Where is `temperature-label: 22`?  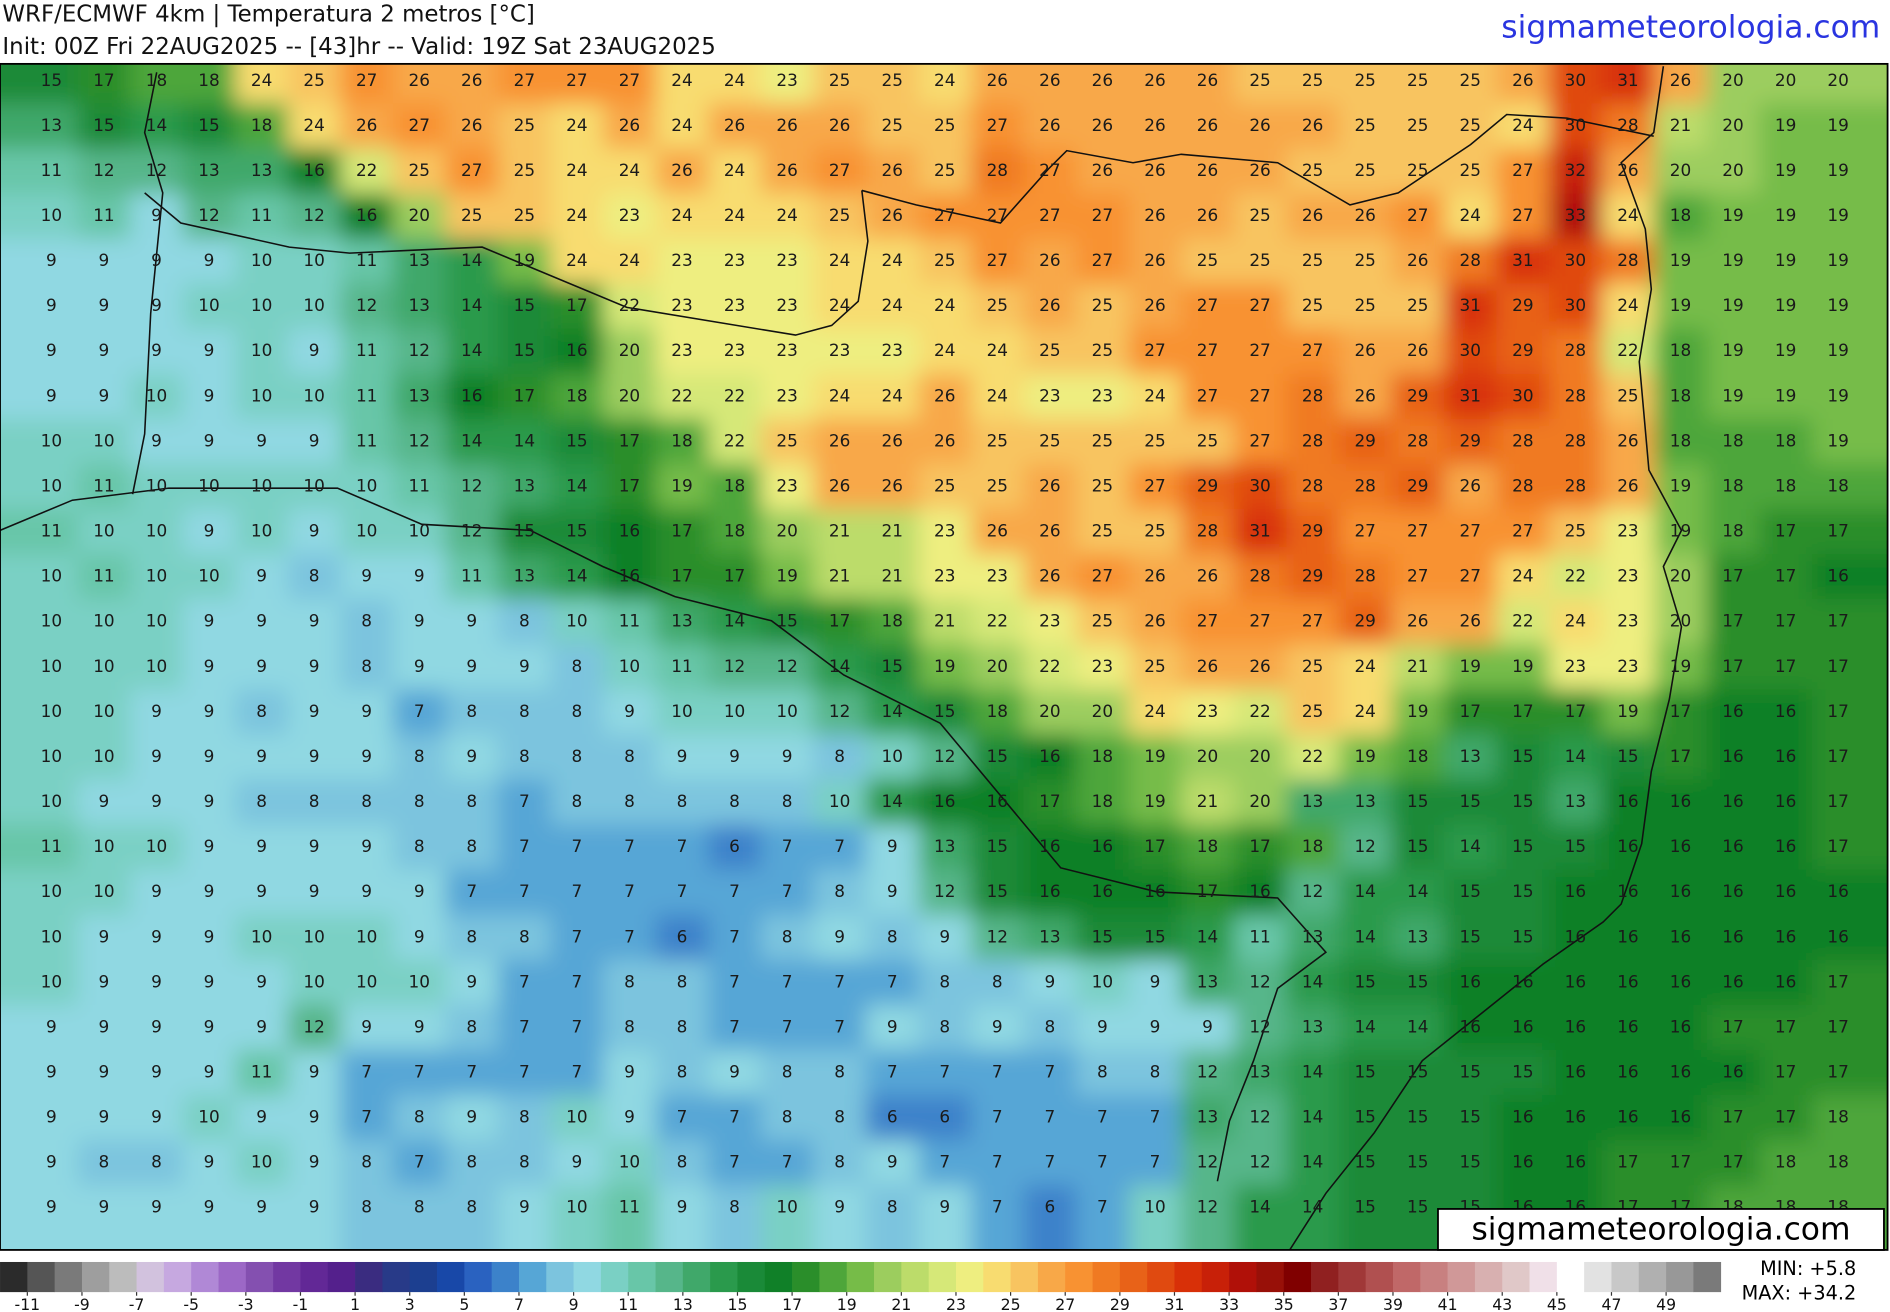 temperature-label: 22 is located at coordinates (1049, 666).